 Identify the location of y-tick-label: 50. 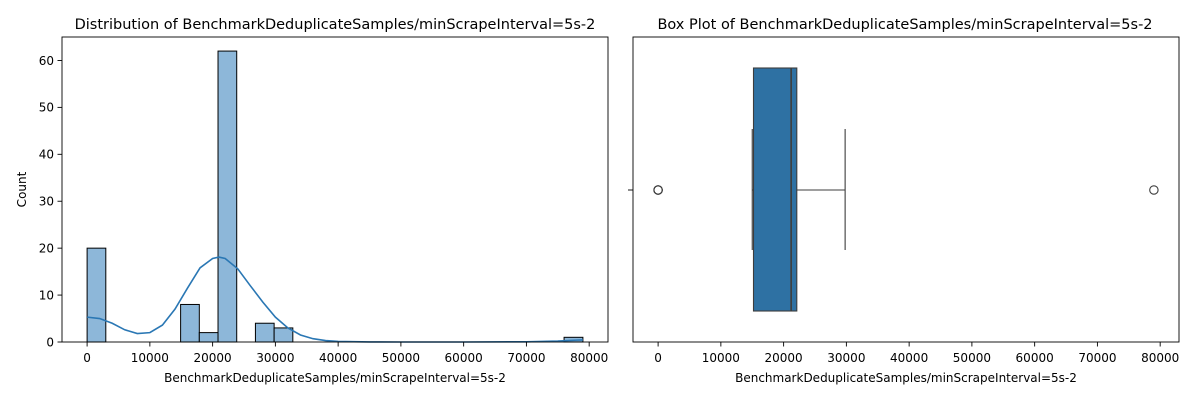
(46, 108).